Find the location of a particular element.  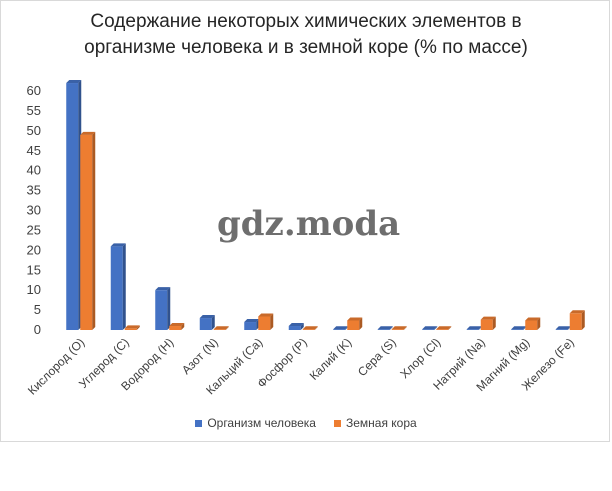

legend-item: Земная кора is located at coordinates (375, 423).